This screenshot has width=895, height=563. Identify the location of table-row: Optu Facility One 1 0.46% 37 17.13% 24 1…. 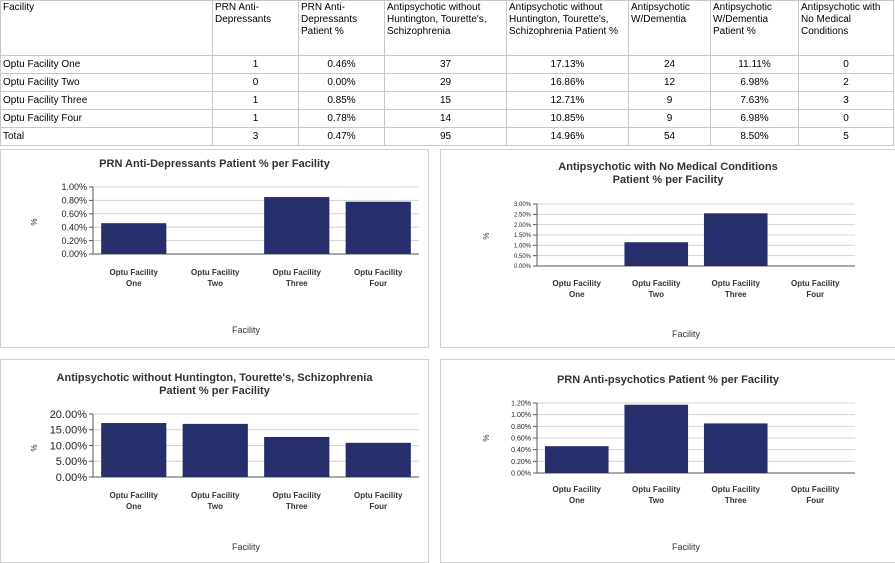
(447, 64).